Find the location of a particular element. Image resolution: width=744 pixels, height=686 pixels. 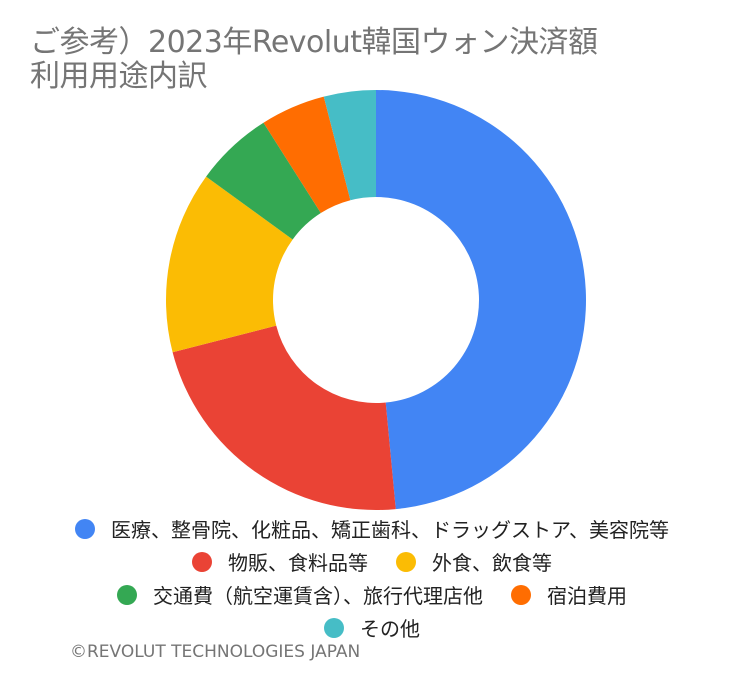

donut-slice-dining is located at coordinates (229, 264).